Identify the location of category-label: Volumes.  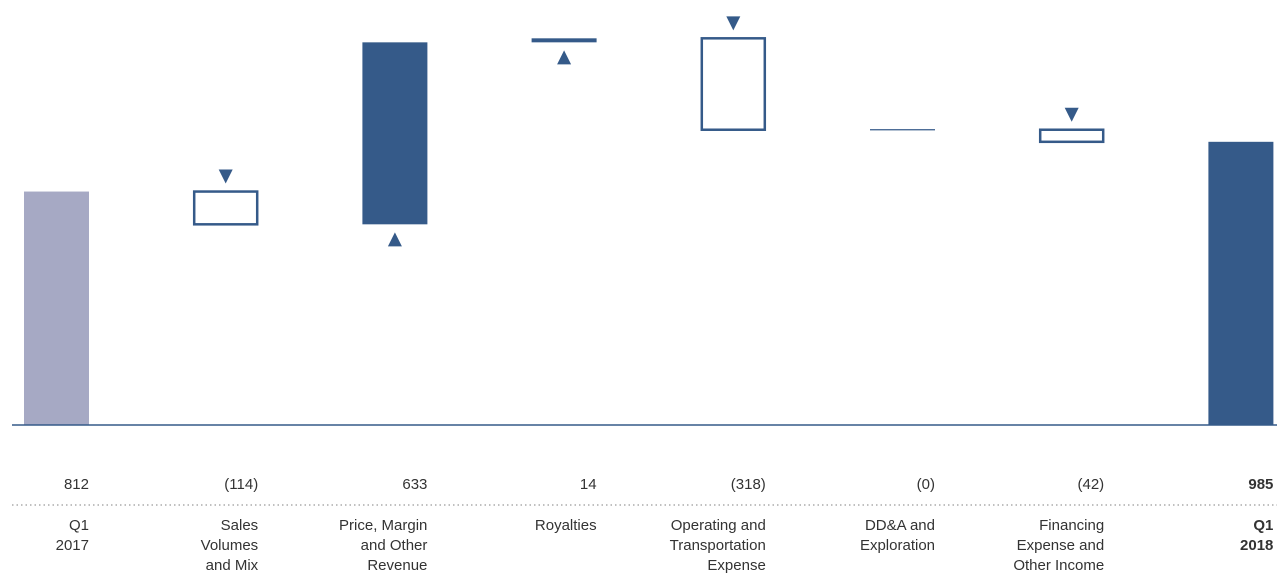
(230, 545).